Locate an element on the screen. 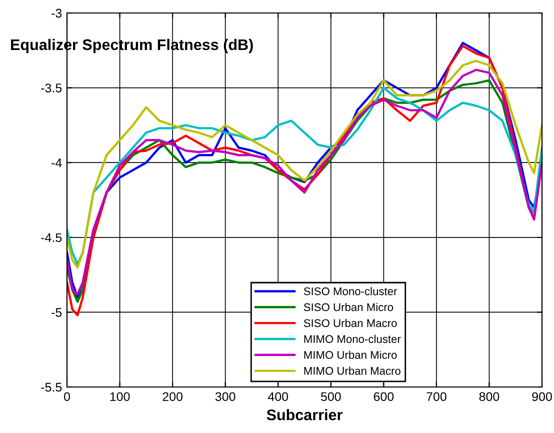 The image size is (554, 433). legend-label: MIMO Urban Micro is located at coordinates (350, 354).